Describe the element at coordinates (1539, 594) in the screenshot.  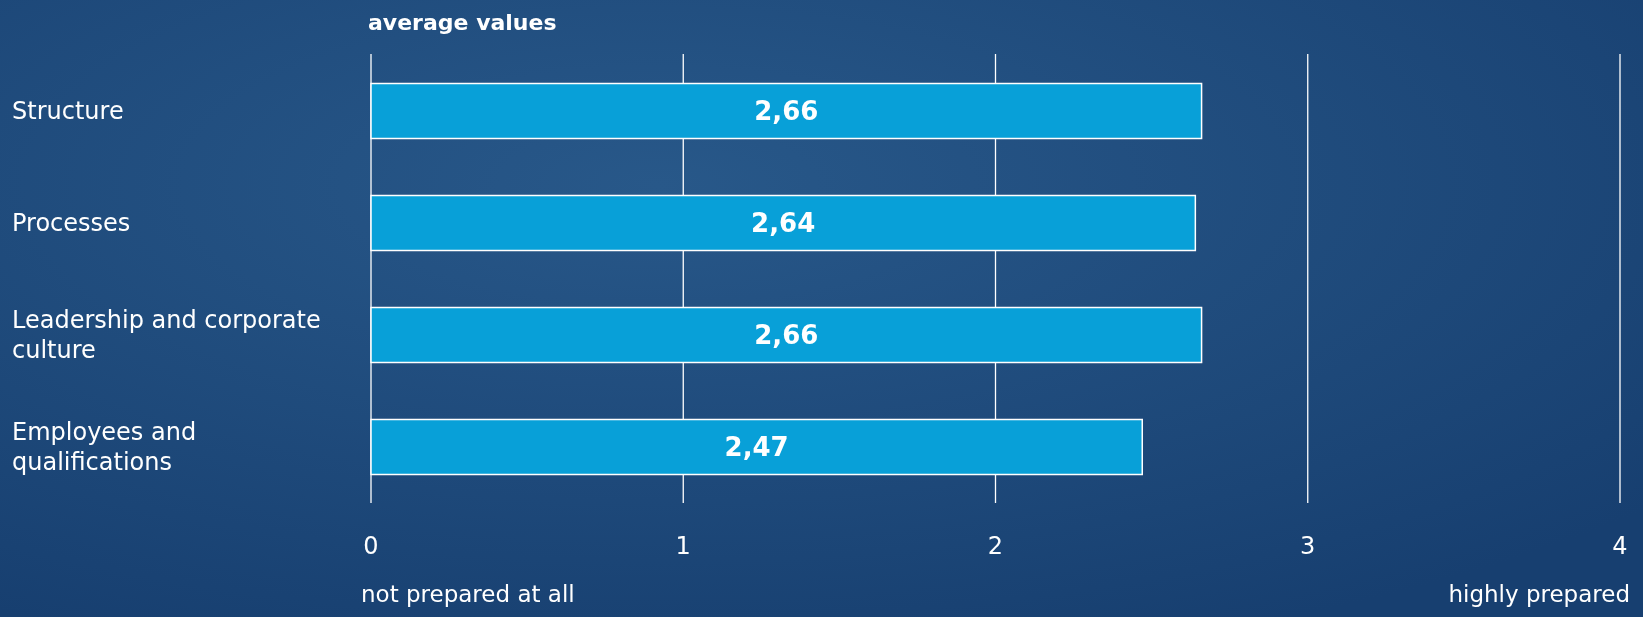
I see `text: highly prepared` at that location.